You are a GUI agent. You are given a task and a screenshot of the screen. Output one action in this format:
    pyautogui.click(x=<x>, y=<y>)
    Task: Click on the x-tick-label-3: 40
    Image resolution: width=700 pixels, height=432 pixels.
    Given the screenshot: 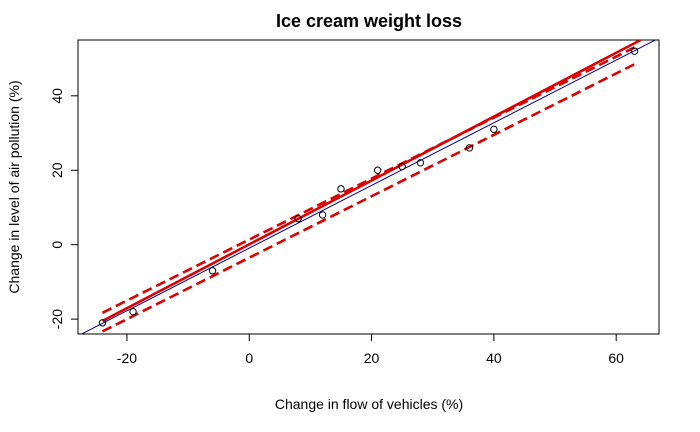 What is the action you would take?
    pyautogui.click(x=494, y=358)
    